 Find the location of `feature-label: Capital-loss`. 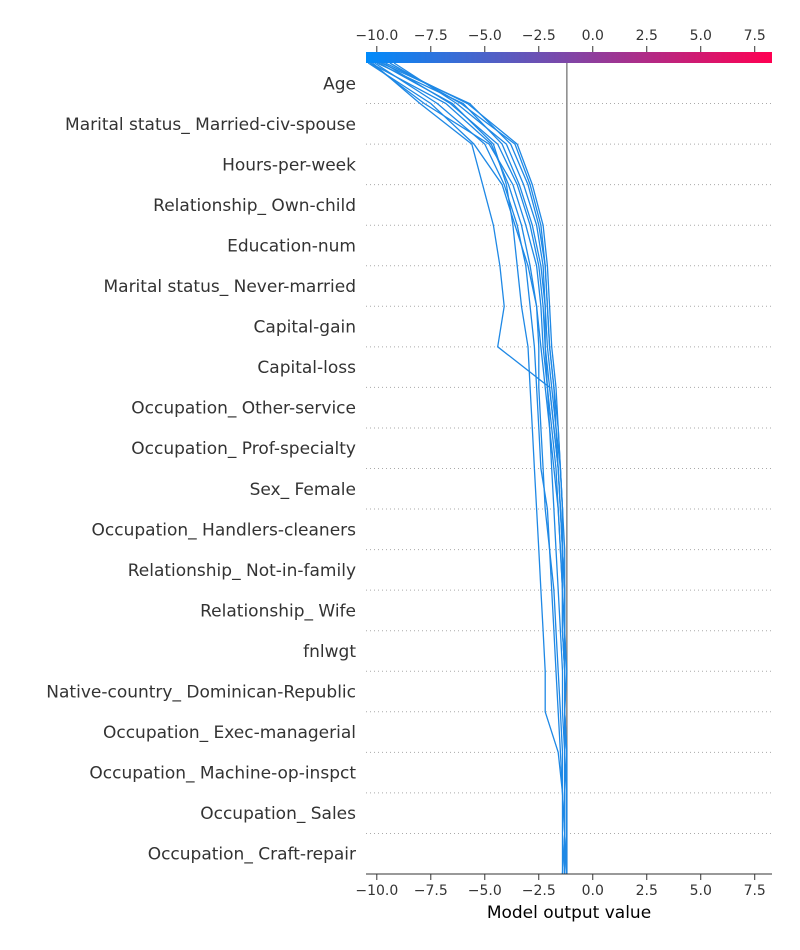

feature-label: Capital-loss is located at coordinates (306, 368).